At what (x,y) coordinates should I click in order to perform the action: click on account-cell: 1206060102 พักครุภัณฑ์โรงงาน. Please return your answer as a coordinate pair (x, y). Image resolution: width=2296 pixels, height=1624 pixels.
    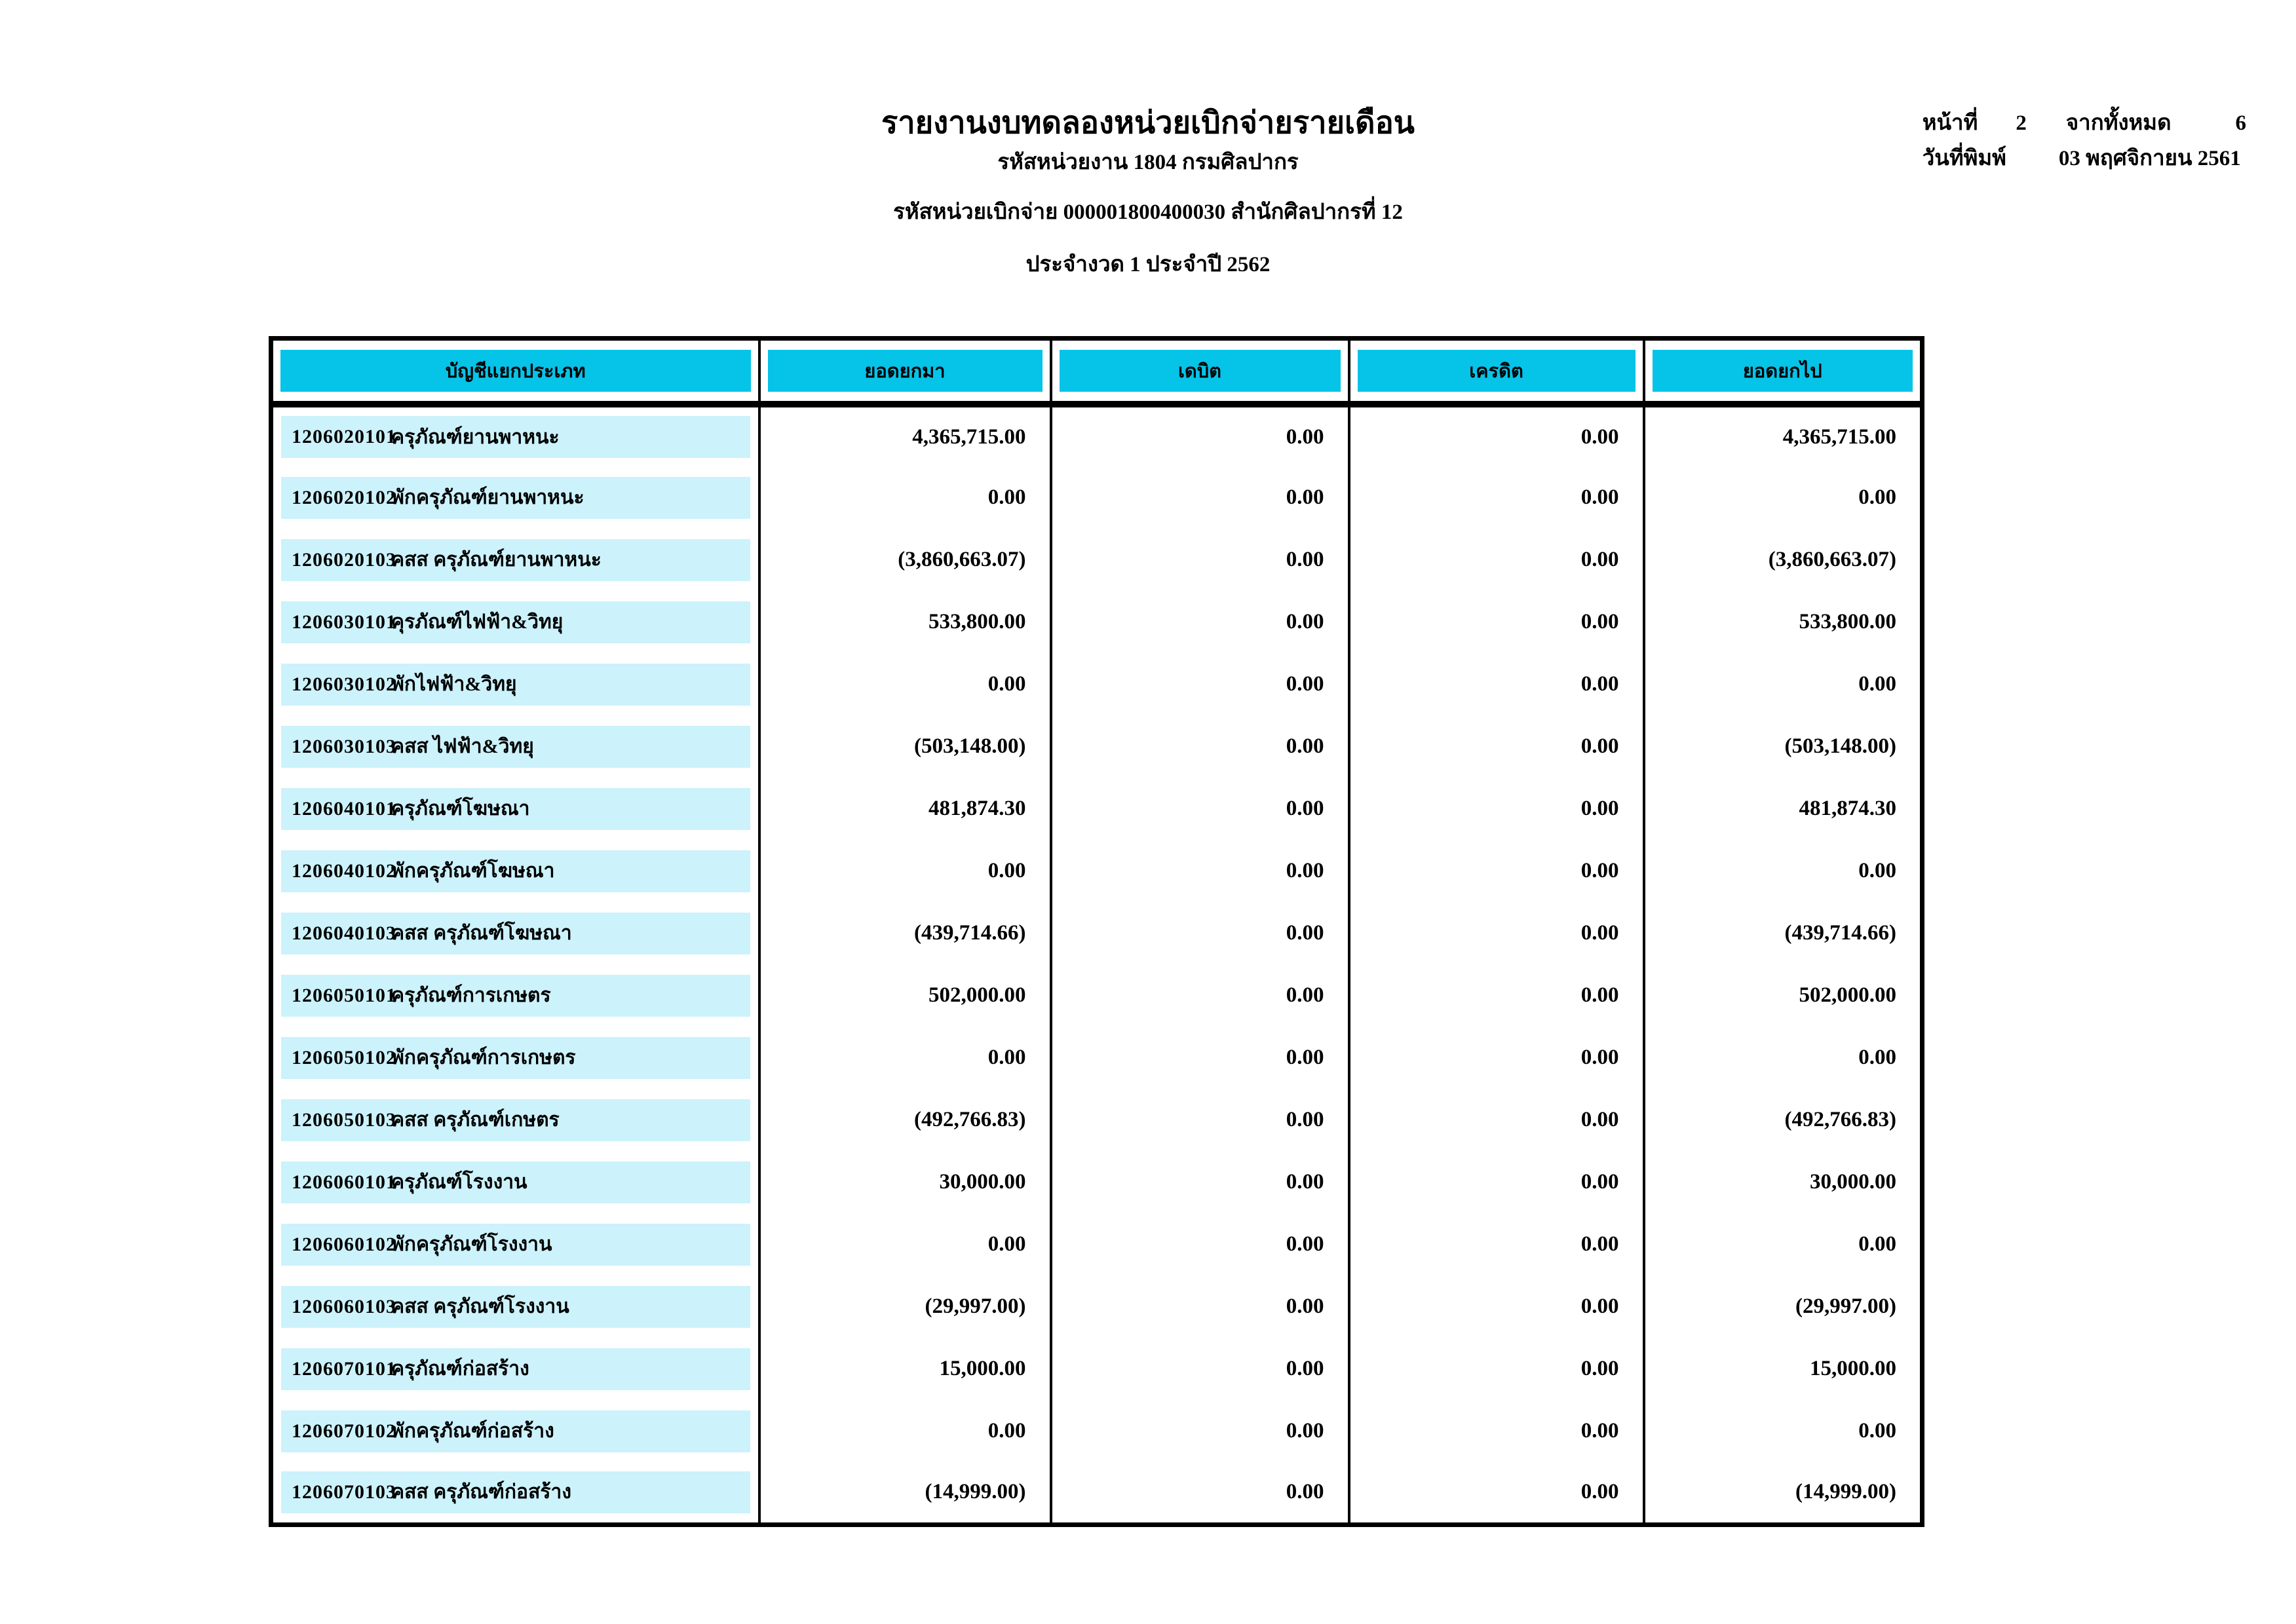
    Looking at the image, I should click on (515, 1244).